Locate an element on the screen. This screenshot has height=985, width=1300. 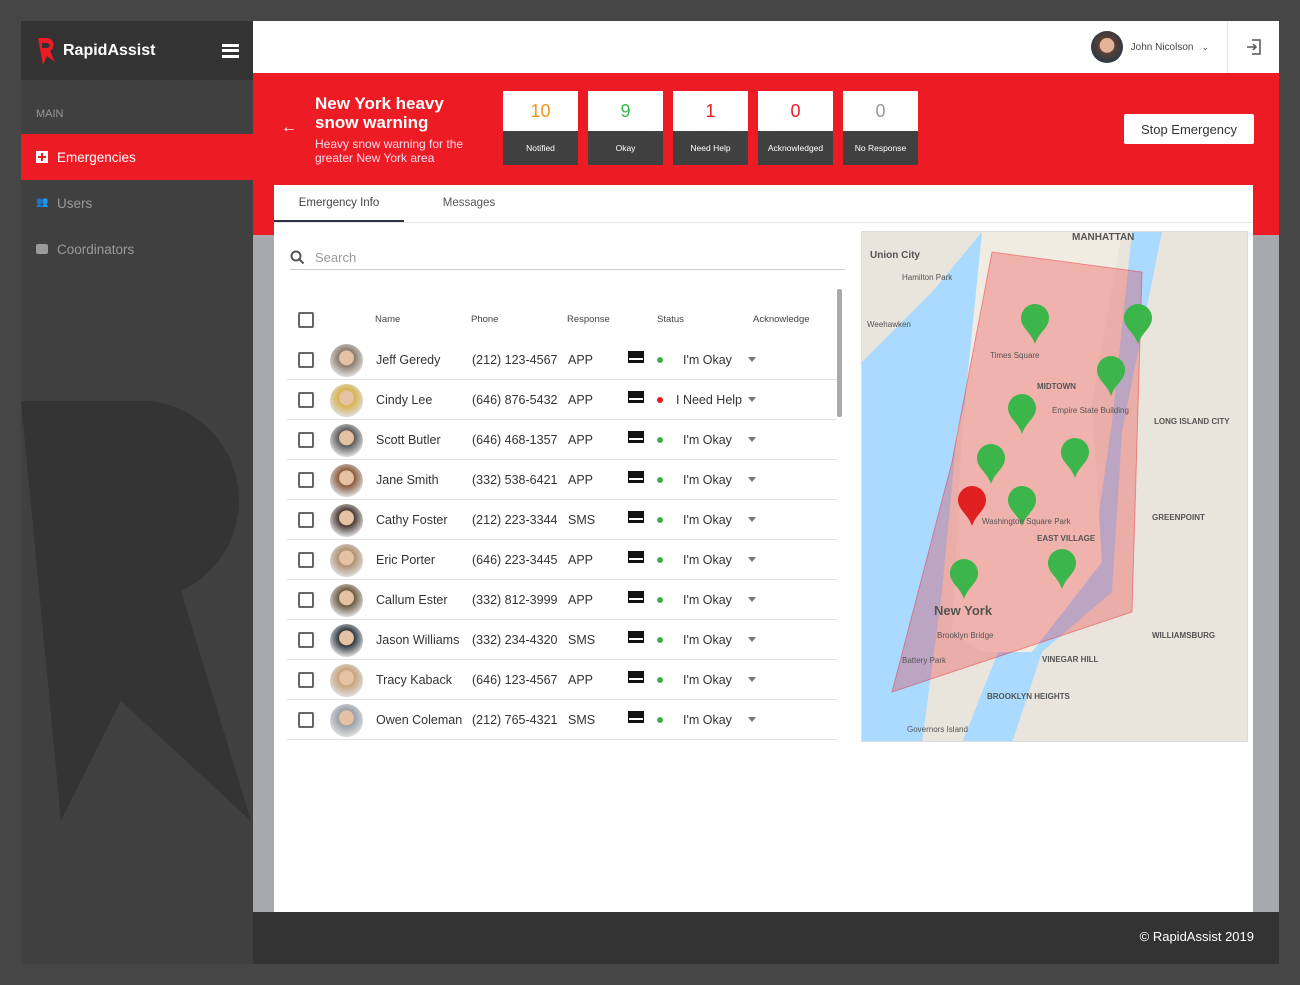
tab-messages: Messages is located at coordinates (469, 203).